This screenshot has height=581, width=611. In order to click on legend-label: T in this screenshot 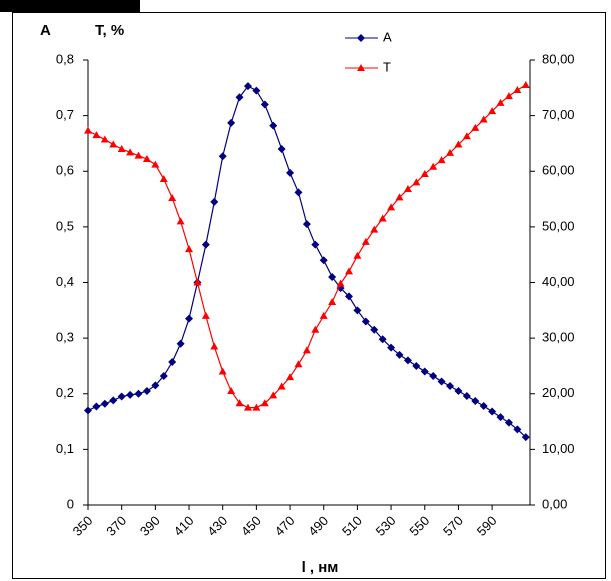, I will do `click(387, 66)`.